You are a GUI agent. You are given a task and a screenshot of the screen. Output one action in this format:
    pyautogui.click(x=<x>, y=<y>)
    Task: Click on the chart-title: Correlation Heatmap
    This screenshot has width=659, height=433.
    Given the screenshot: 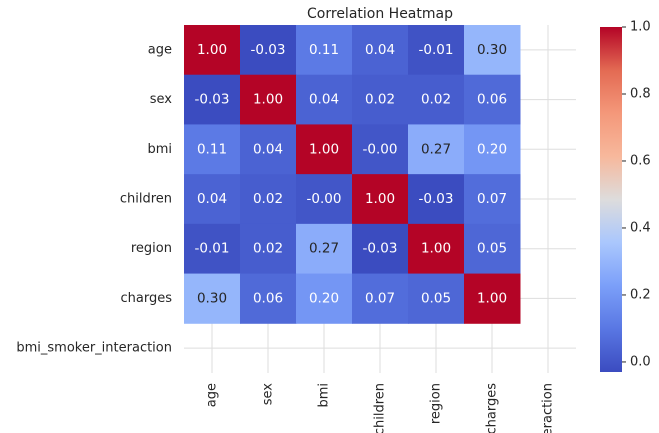 What is the action you would take?
    pyautogui.click(x=380, y=14)
    